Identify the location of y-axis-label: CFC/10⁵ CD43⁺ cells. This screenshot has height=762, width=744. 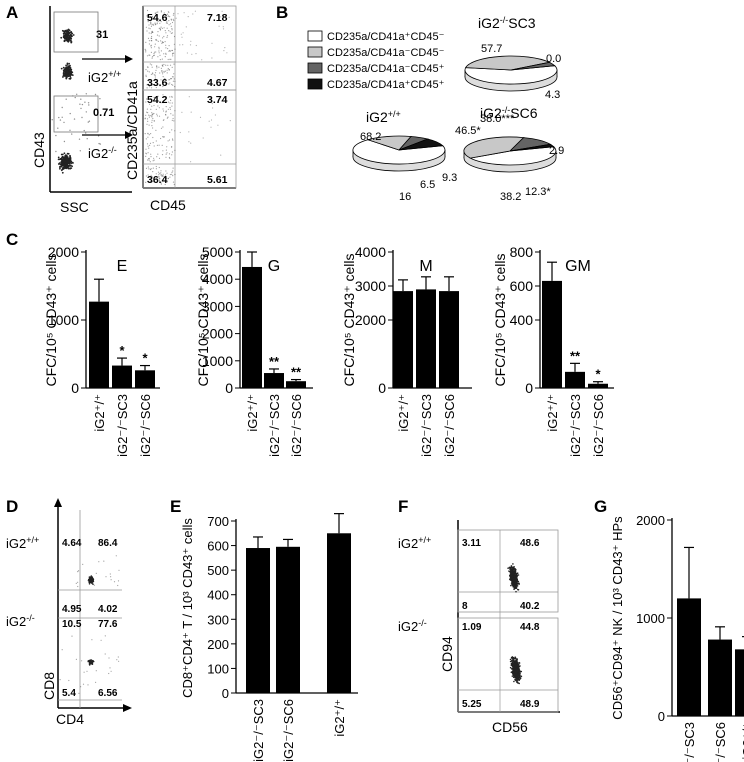
(203, 319).